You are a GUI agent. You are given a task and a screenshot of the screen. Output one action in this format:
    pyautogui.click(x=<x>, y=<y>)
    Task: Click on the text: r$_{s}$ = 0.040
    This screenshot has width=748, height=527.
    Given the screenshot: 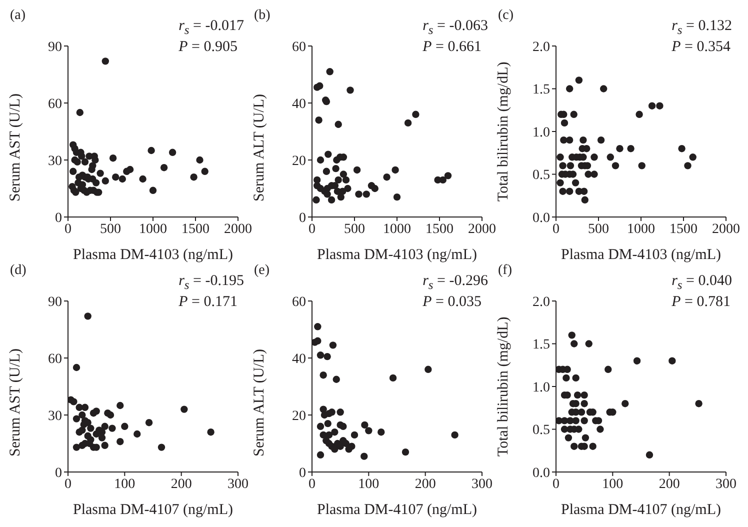 What is the action you would take?
    pyautogui.click(x=702, y=282)
    